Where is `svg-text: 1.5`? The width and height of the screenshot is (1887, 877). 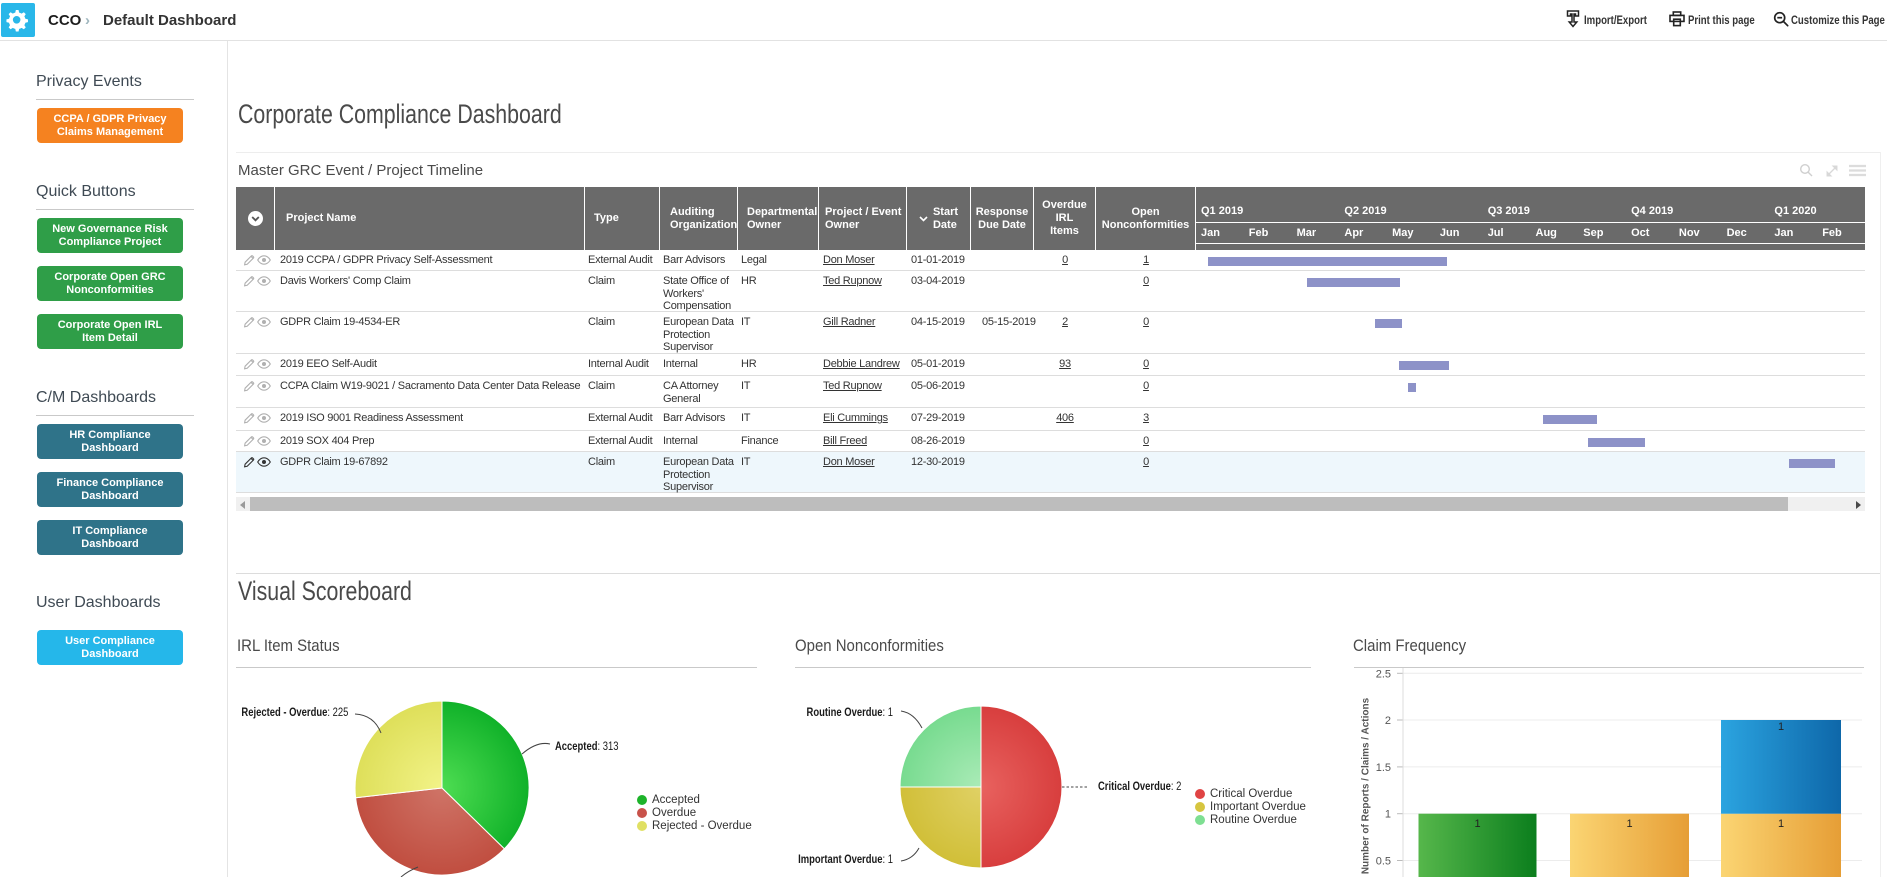 svg-text: 1.5 is located at coordinates (1383, 768).